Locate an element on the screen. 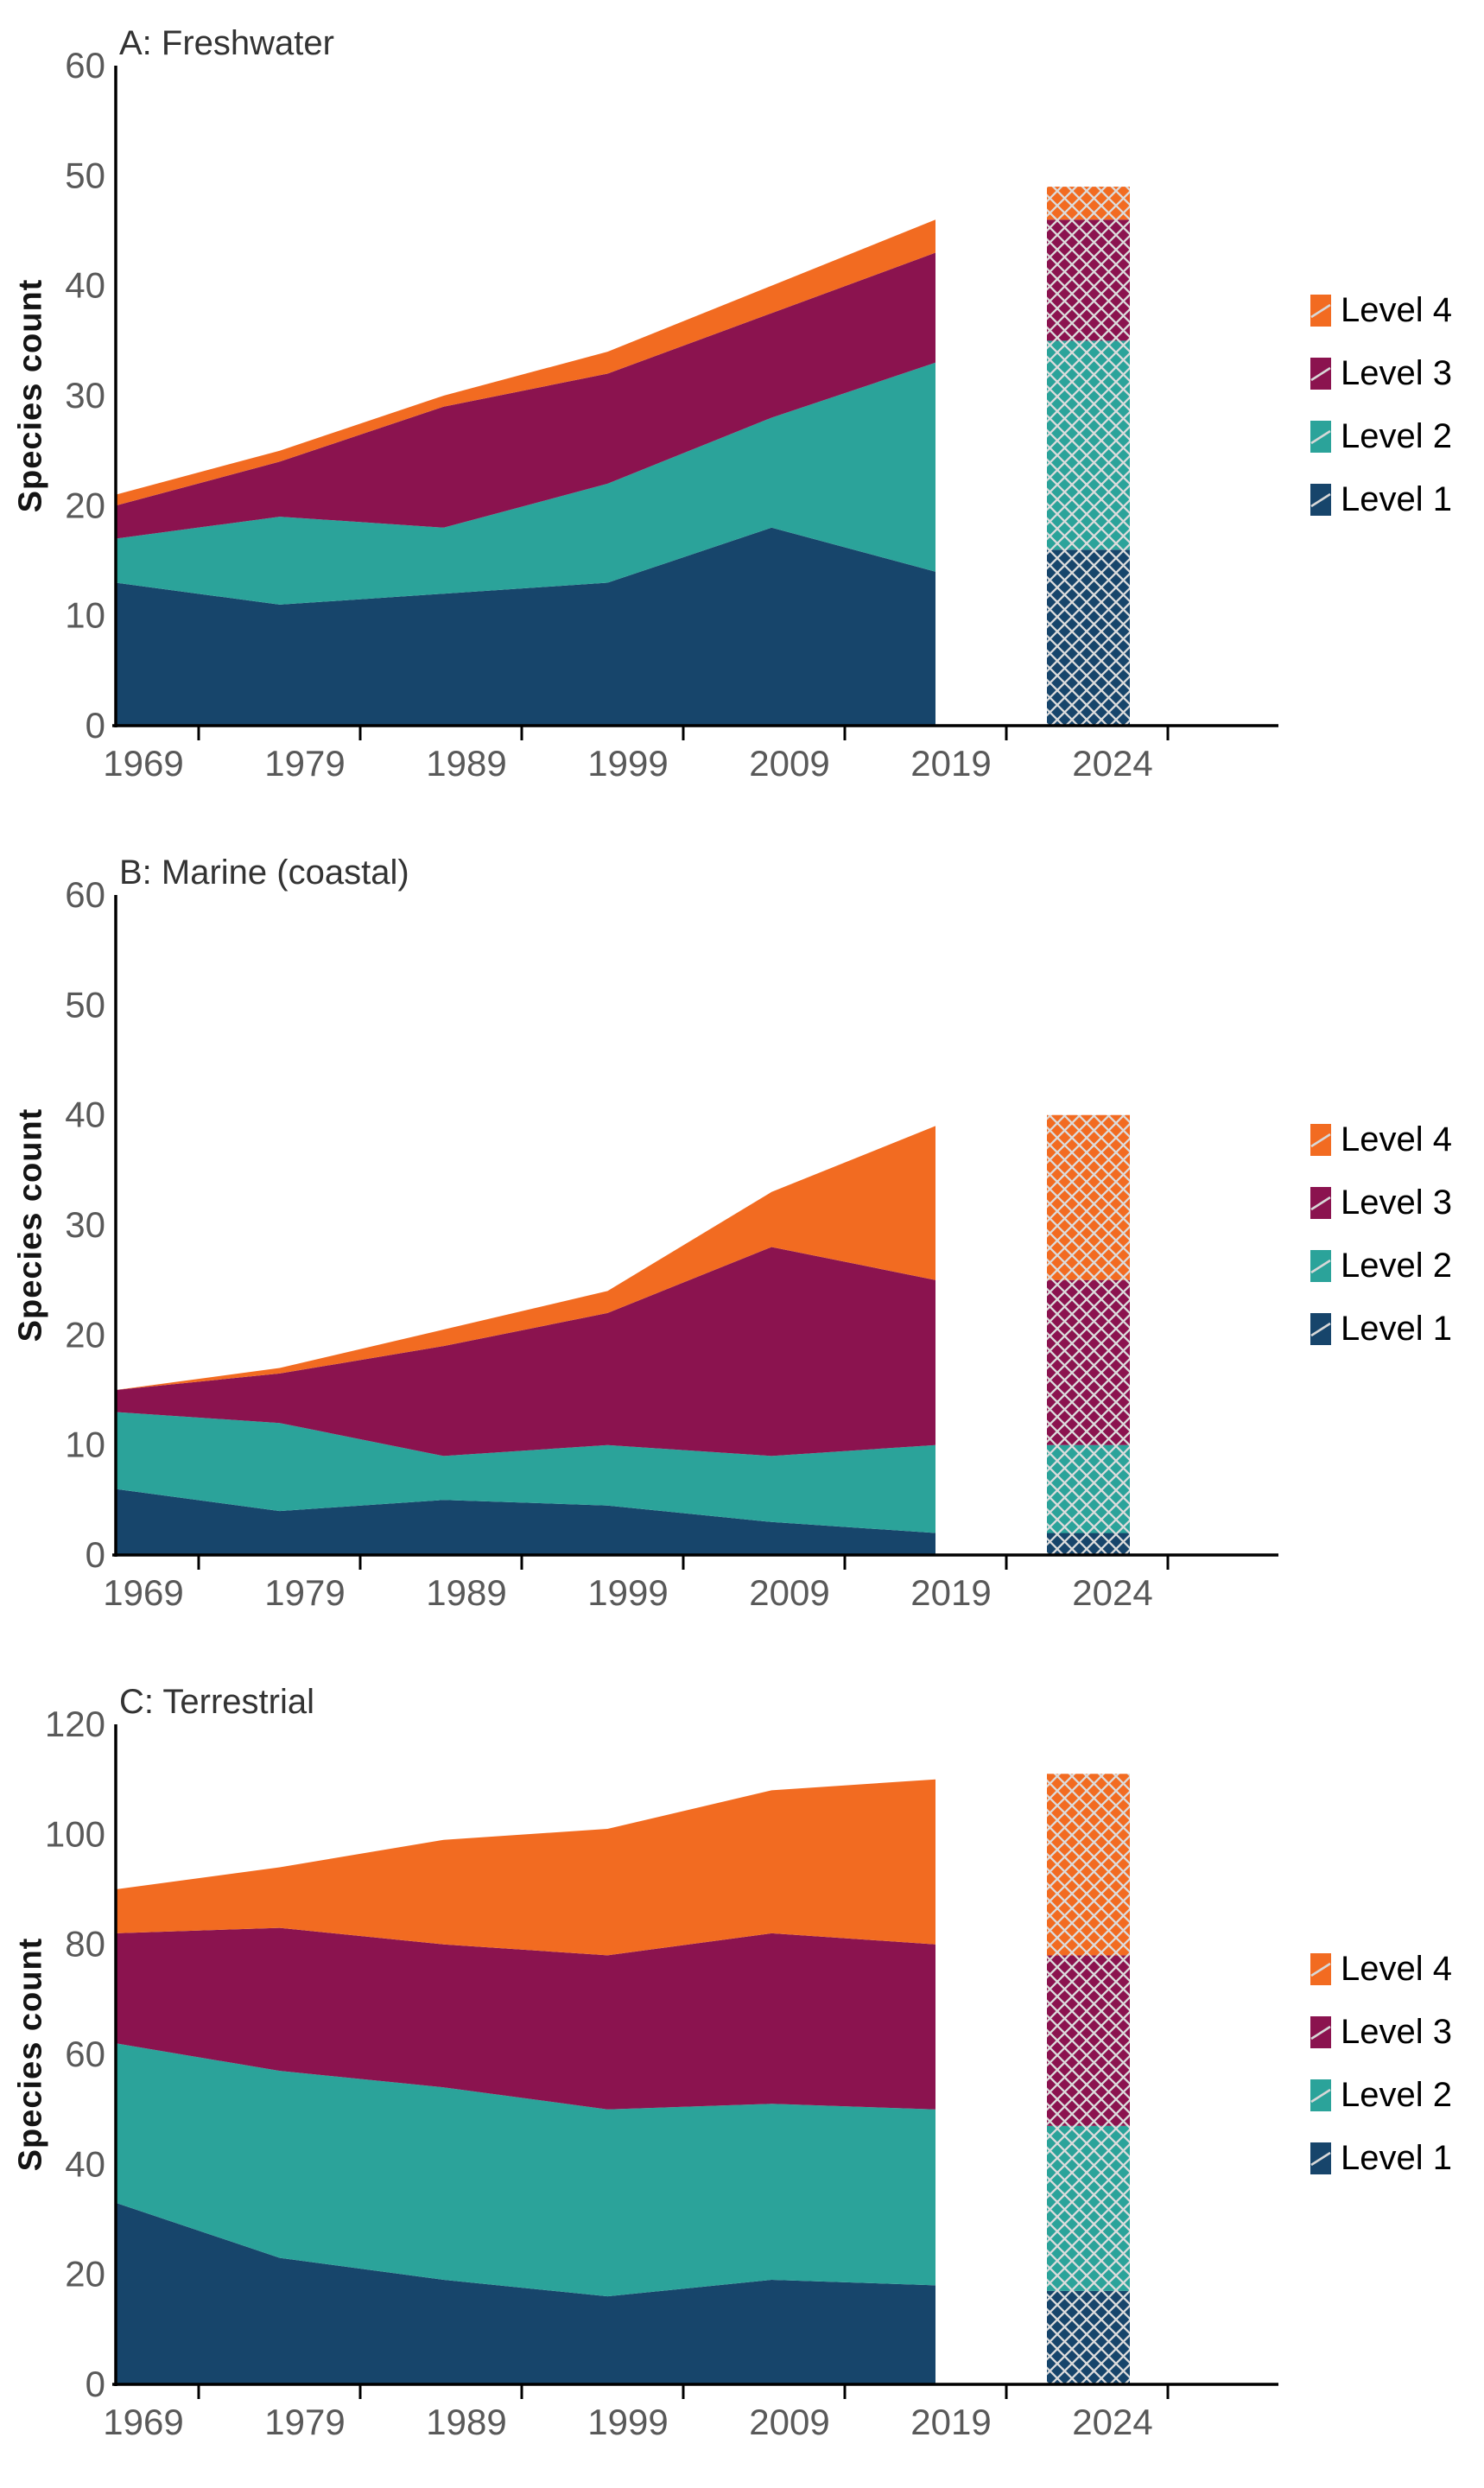 This screenshot has height=2488, width=1484. panel-title: C: Terrestrial is located at coordinates (216, 1702).